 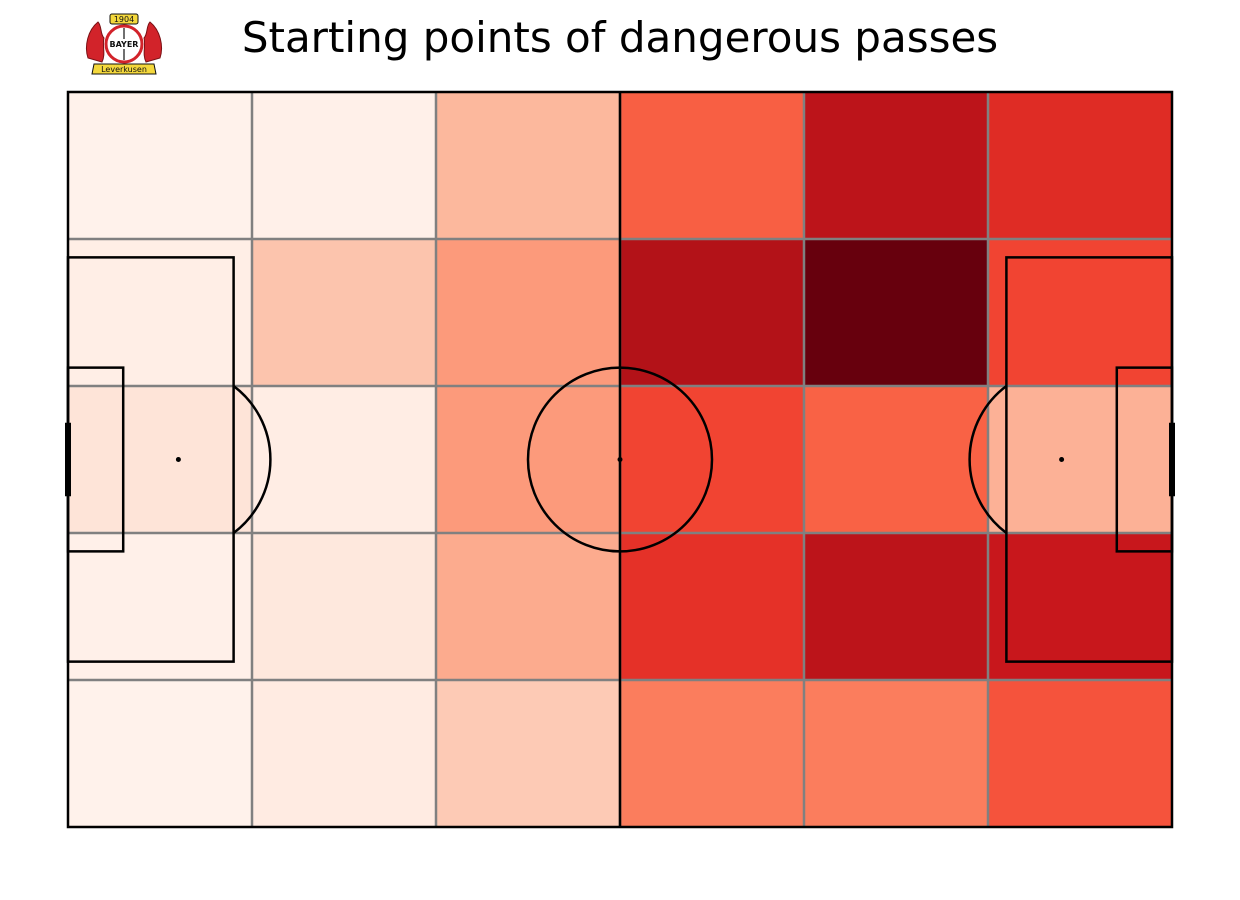 I want to click on heatmap-cell-r3-c5, so click(x=1080, y=606).